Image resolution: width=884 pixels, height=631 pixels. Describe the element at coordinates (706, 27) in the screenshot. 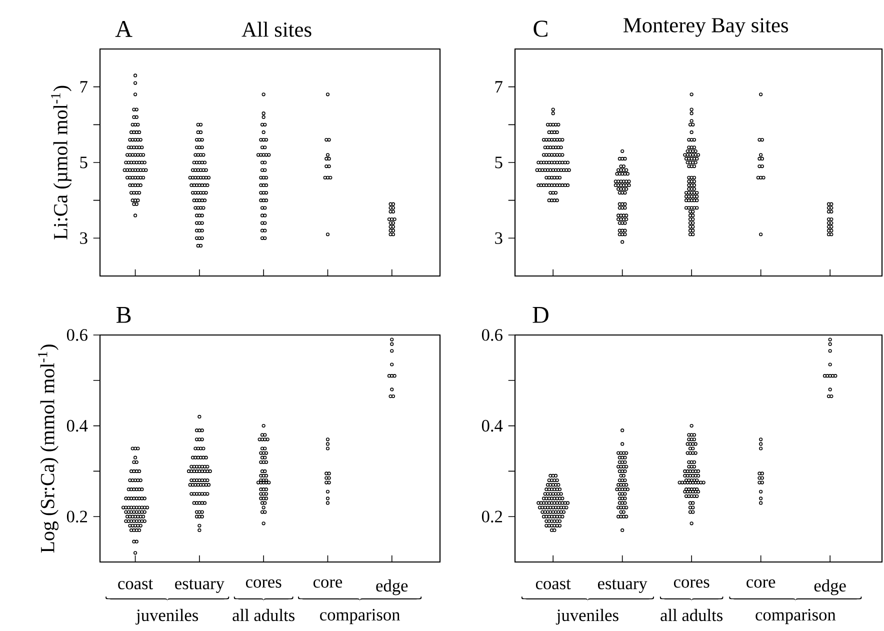

I see `chart-title: Monterey Bay sites` at that location.